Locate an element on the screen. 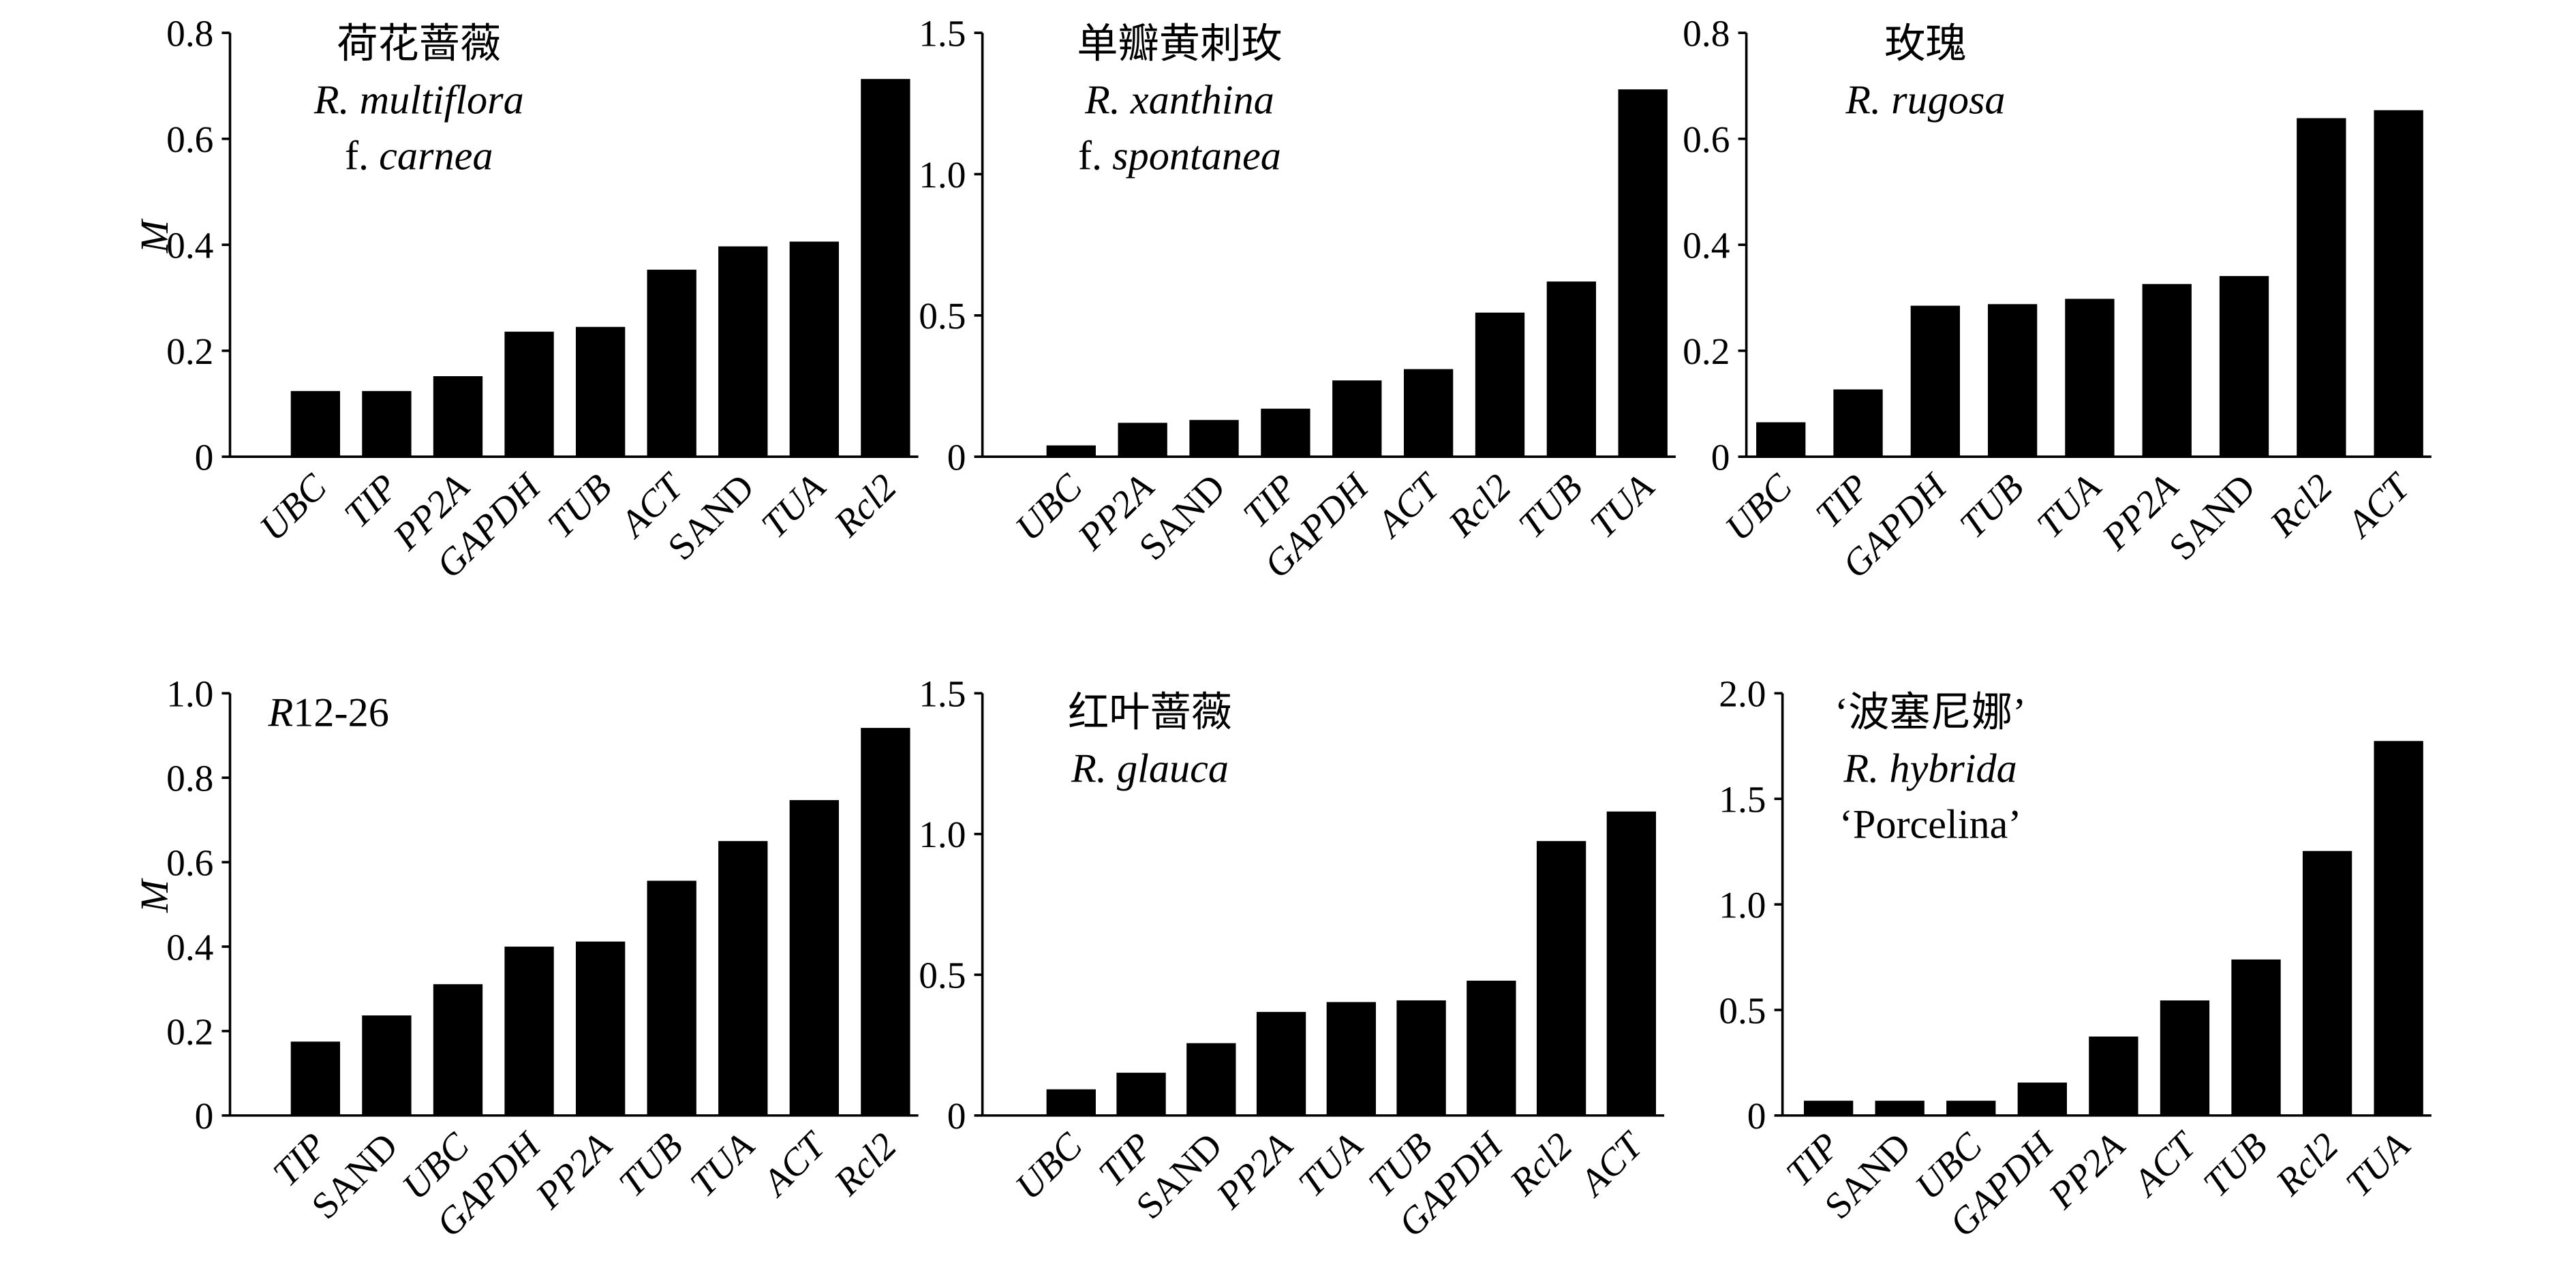  chart-title-line: 荷花蔷薇 is located at coordinates (419, 44).